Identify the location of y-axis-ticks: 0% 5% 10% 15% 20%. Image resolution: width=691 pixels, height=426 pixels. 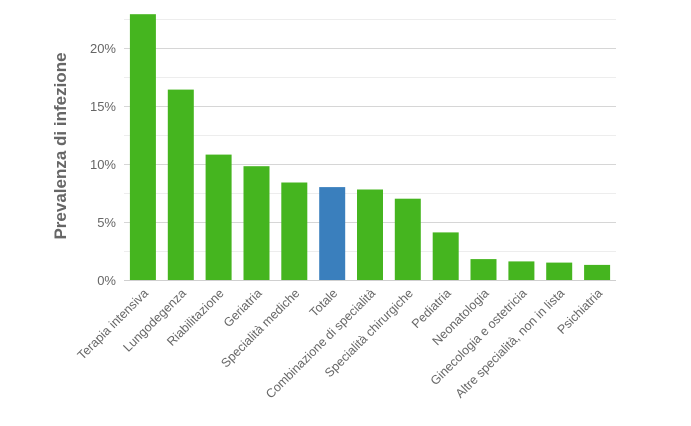
(103, 164).